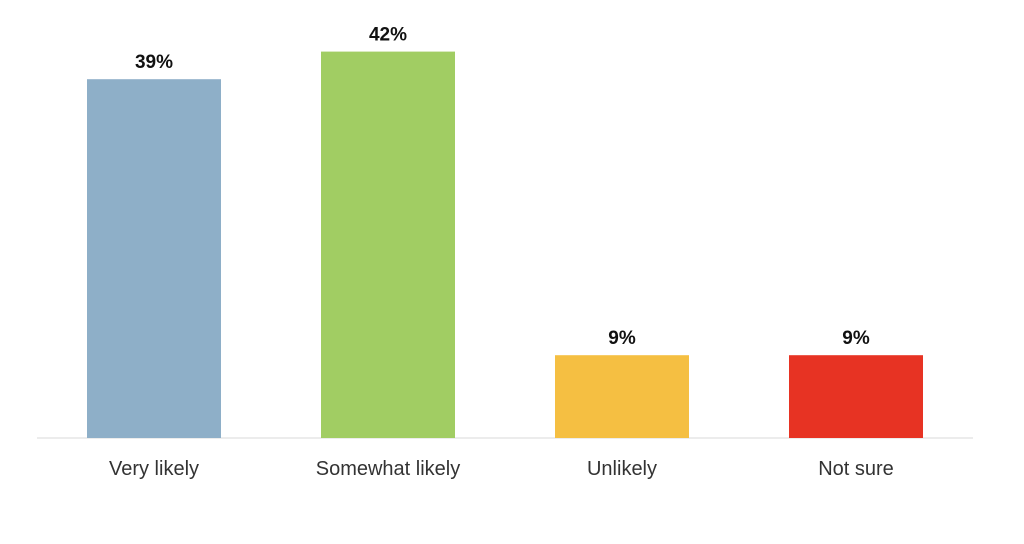  What do you see at coordinates (154, 62) in the screenshot?
I see `data-label-very-likely: 39%` at bounding box center [154, 62].